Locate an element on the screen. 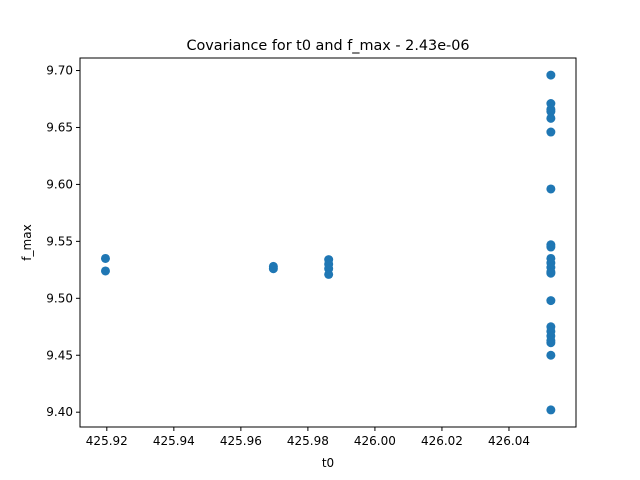 The image size is (640, 480). y-tick-label: 9.50 is located at coordinates (59, 298).